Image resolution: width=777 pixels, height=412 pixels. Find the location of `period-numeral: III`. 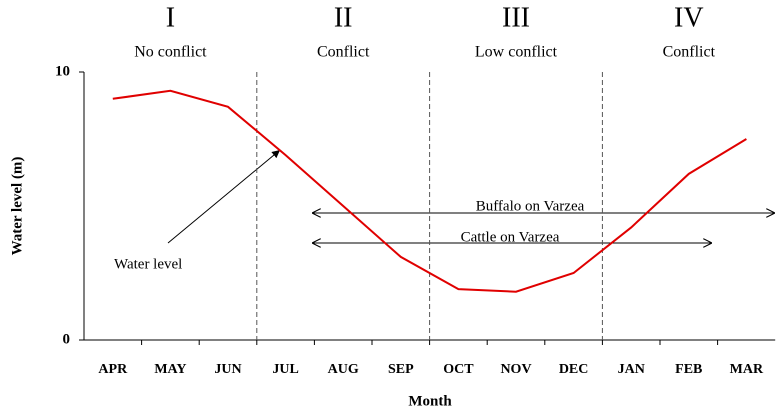

period-numeral: III is located at coordinates (516, 17).